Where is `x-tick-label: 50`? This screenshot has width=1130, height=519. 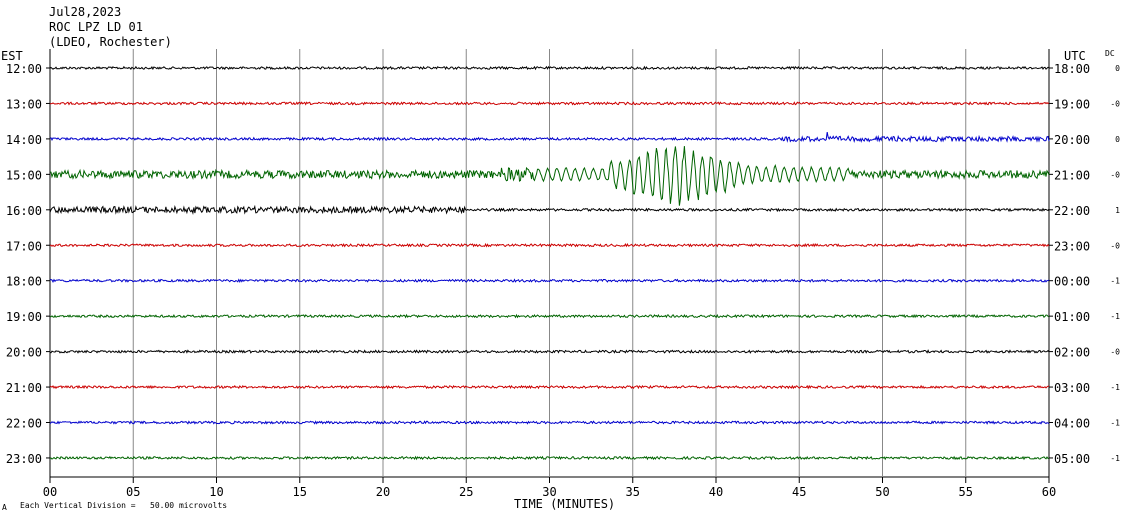 x-tick-label: 50 is located at coordinates (882, 492).